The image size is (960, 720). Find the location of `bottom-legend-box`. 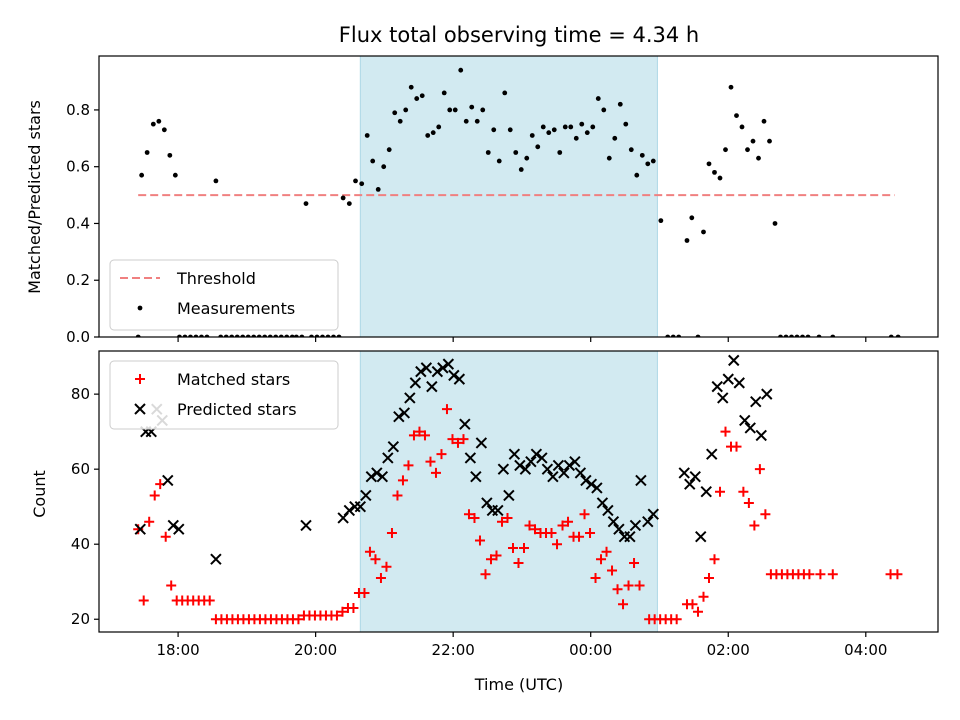

bottom-legend-box is located at coordinates (224, 395).